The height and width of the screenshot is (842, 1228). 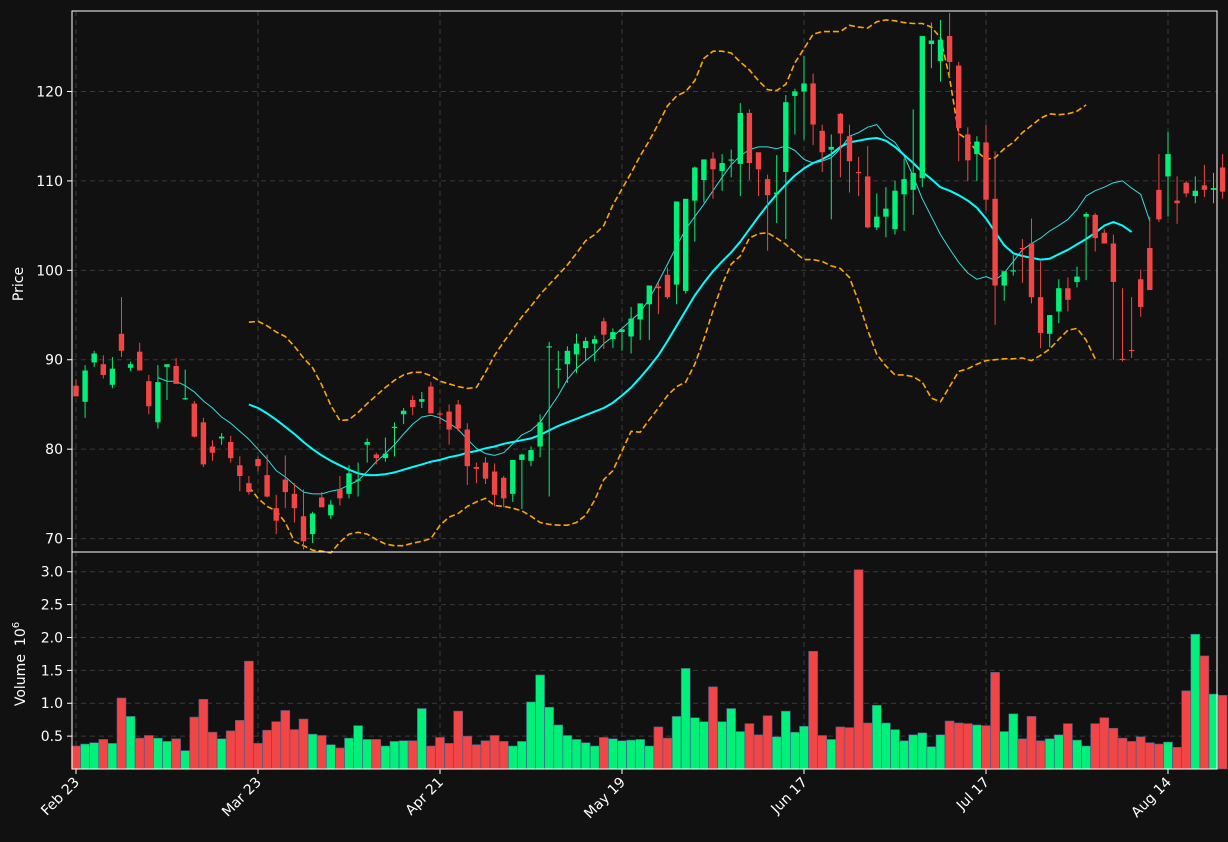 I want to click on price-tick-label: 110, so click(x=49, y=182).